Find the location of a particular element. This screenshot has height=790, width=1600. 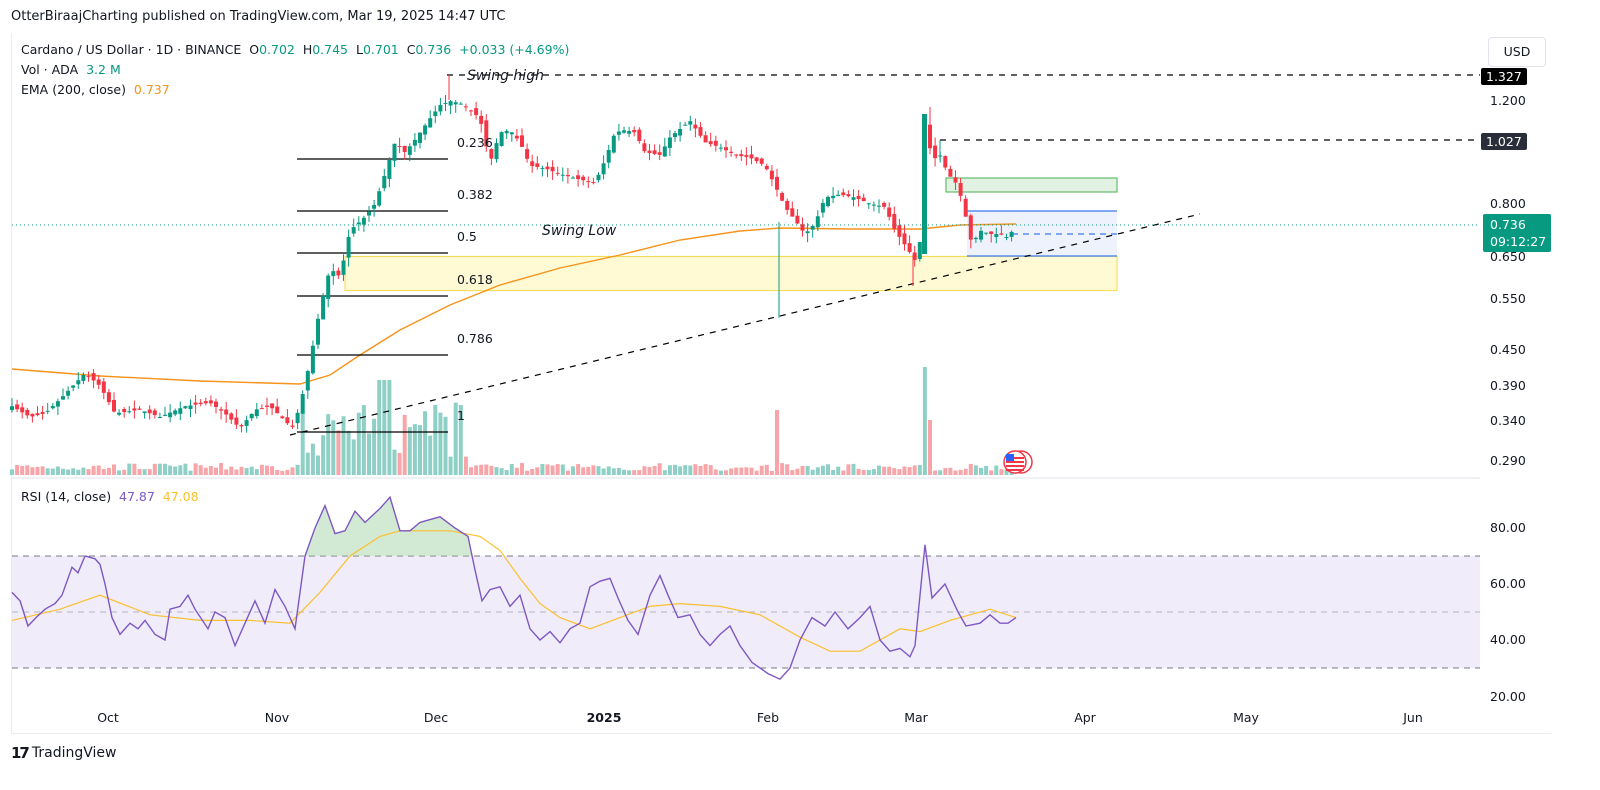

change-value: +0.033 (+4.69%) is located at coordinates (514, 49).